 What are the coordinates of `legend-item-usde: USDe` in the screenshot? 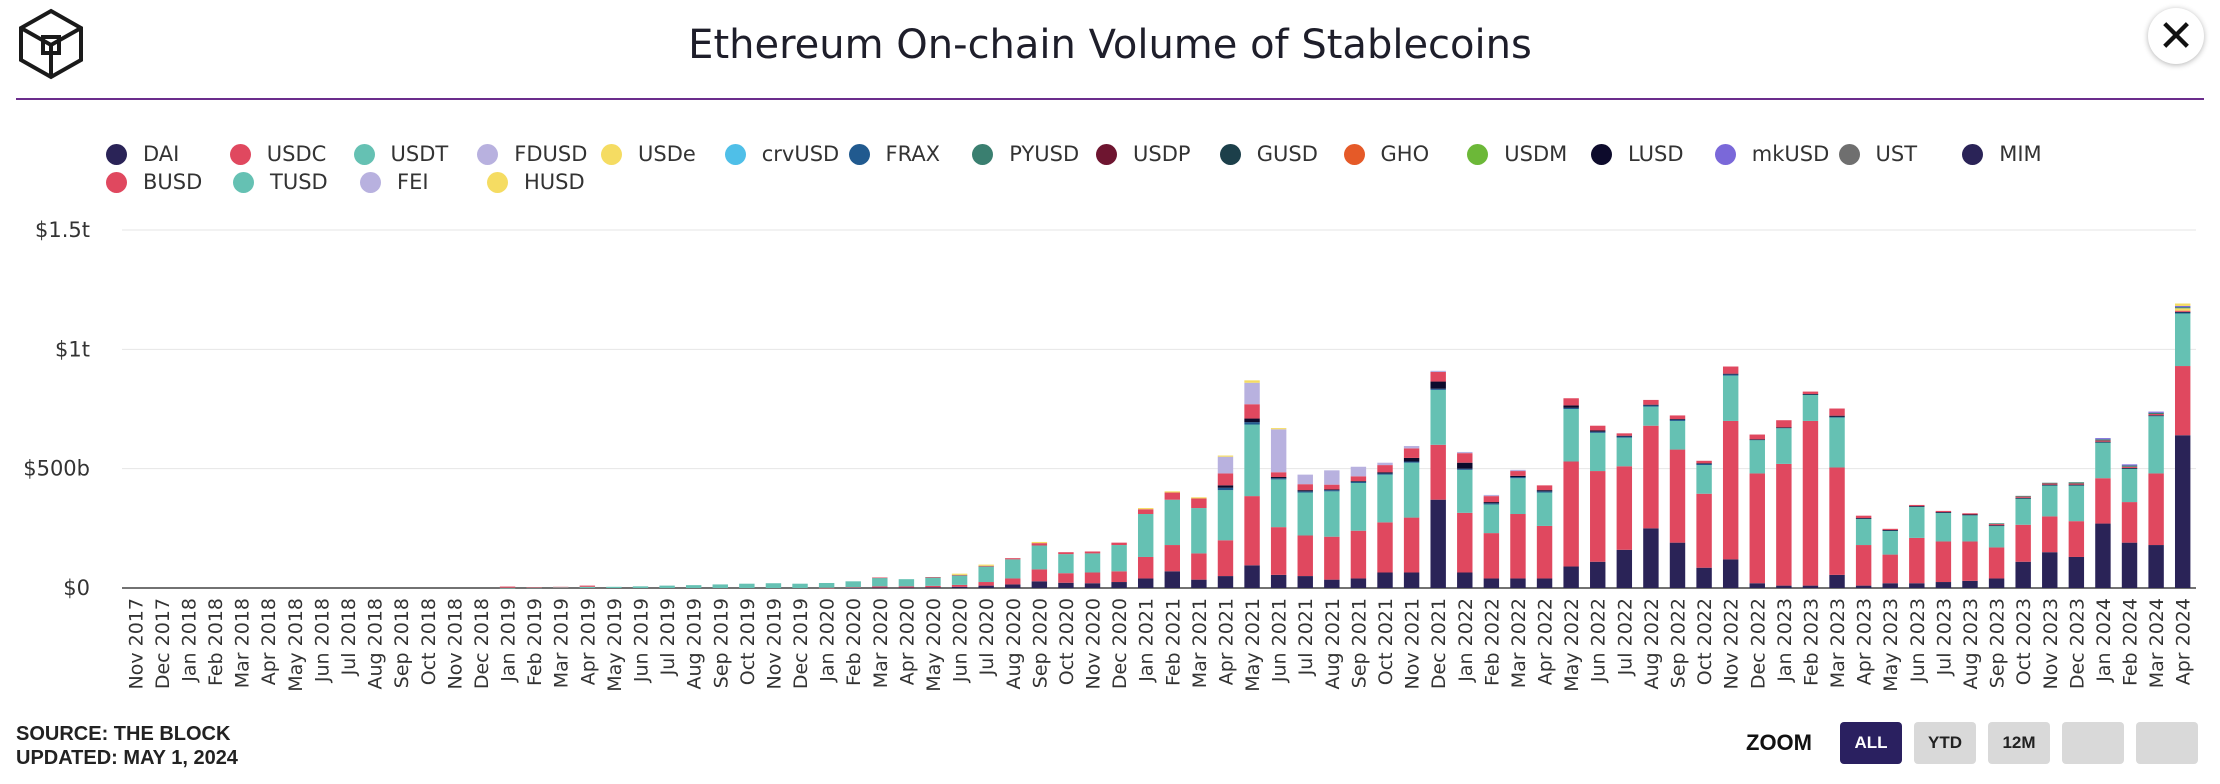 It's located at (663, 154).